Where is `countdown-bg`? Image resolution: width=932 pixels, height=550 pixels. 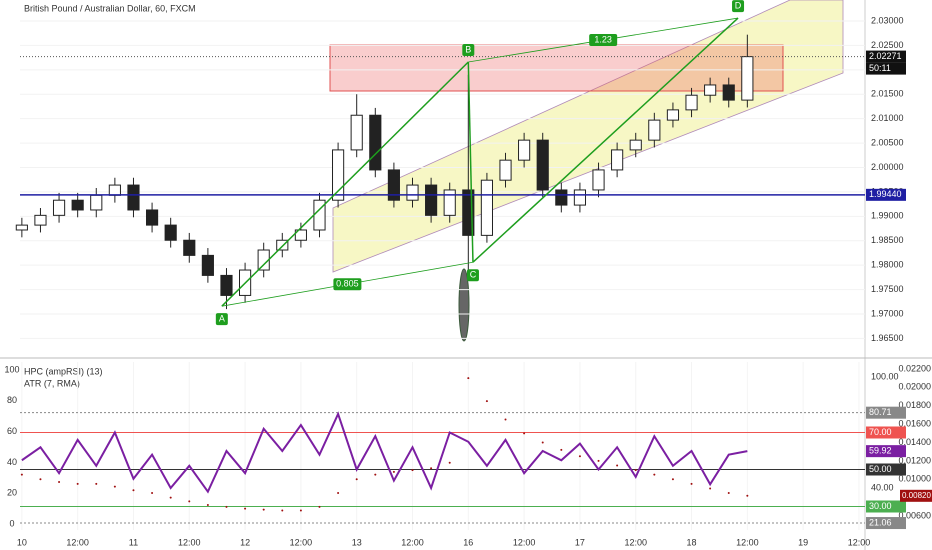 countdown-bg is located at coordinates (886, 68).